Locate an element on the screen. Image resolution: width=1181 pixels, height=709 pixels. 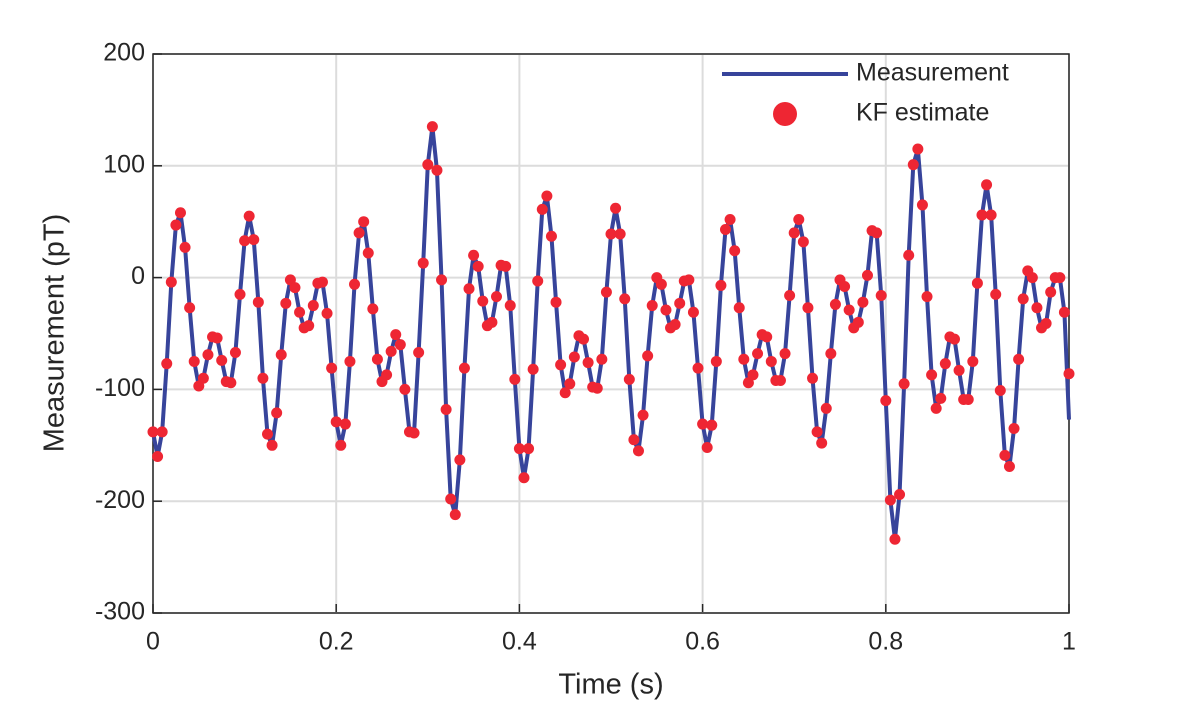
y-tick-label: -200 is located at coordinates (120, 500).